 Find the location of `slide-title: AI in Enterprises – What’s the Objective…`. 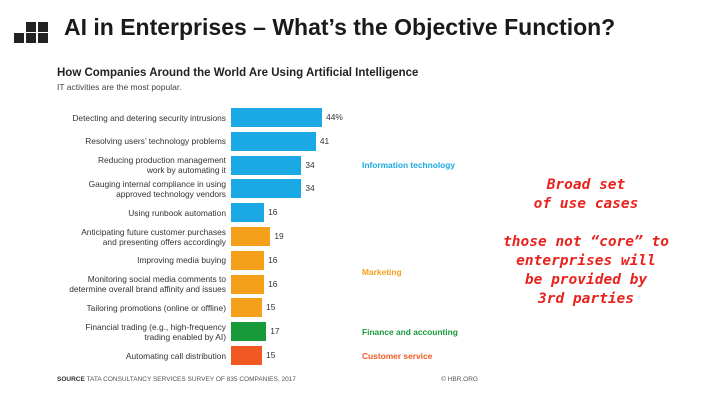

slide-title: AI in Enterprises – What’s the Objective… is located at coordinates (340, 27).